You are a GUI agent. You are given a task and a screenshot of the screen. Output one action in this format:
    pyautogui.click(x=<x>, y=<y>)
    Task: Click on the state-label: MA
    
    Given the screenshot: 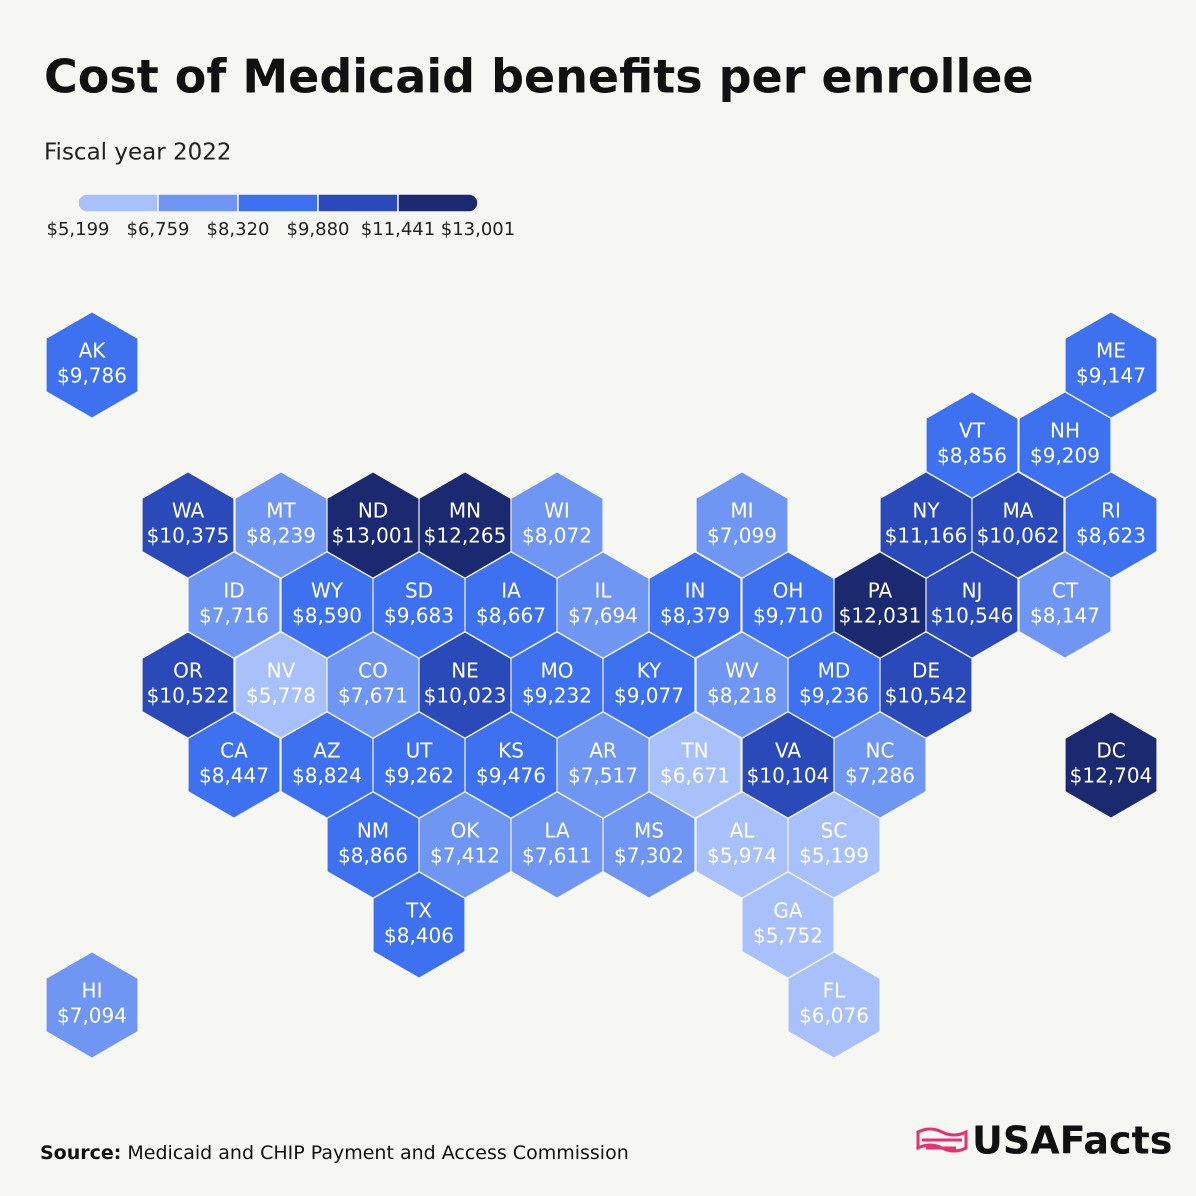 What is the action you would take?
    pyautogui.click(x=1018, y=511)
    